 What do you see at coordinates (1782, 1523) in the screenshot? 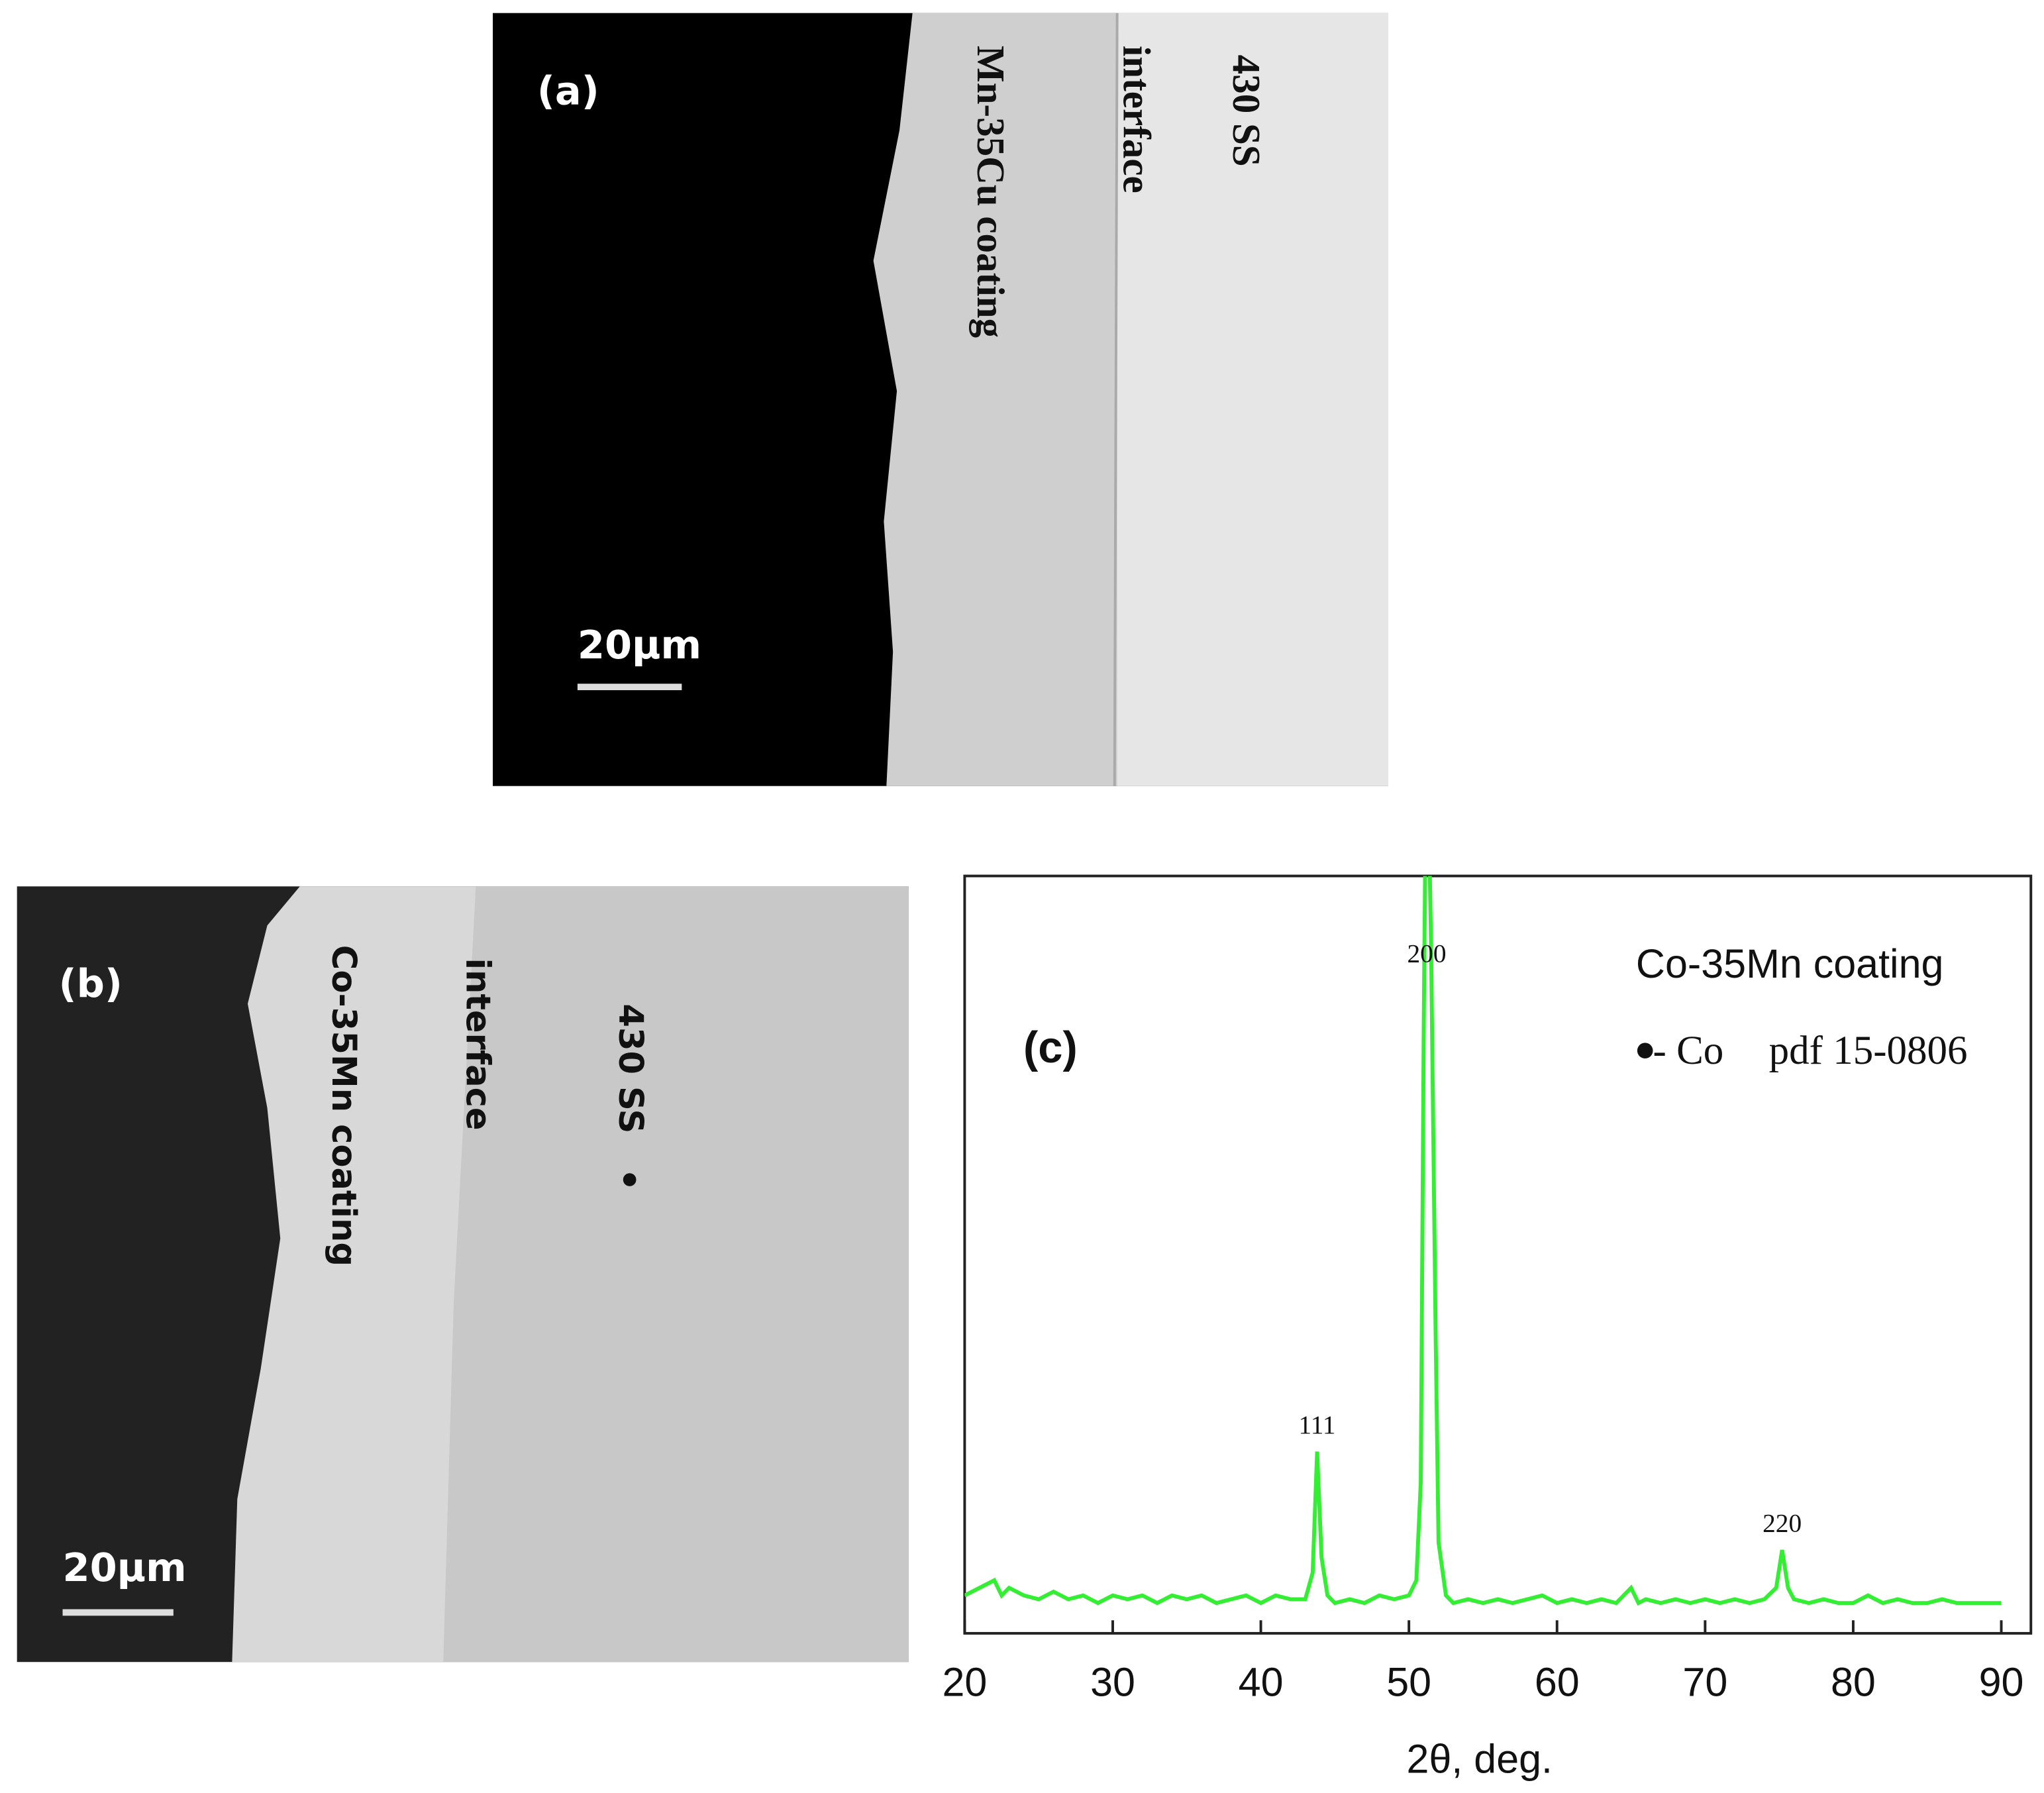
I see `peak-label: 220` at bounding box center [1782, 1523].